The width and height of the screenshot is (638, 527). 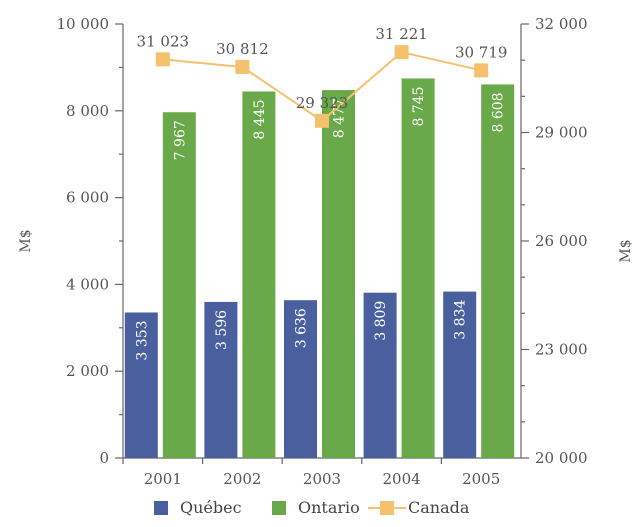 What do you see at coordinates (461, 320) in the screenshot?
I see `bar-label-qubec-2005: 3 834` at bounding box center [461, 320].